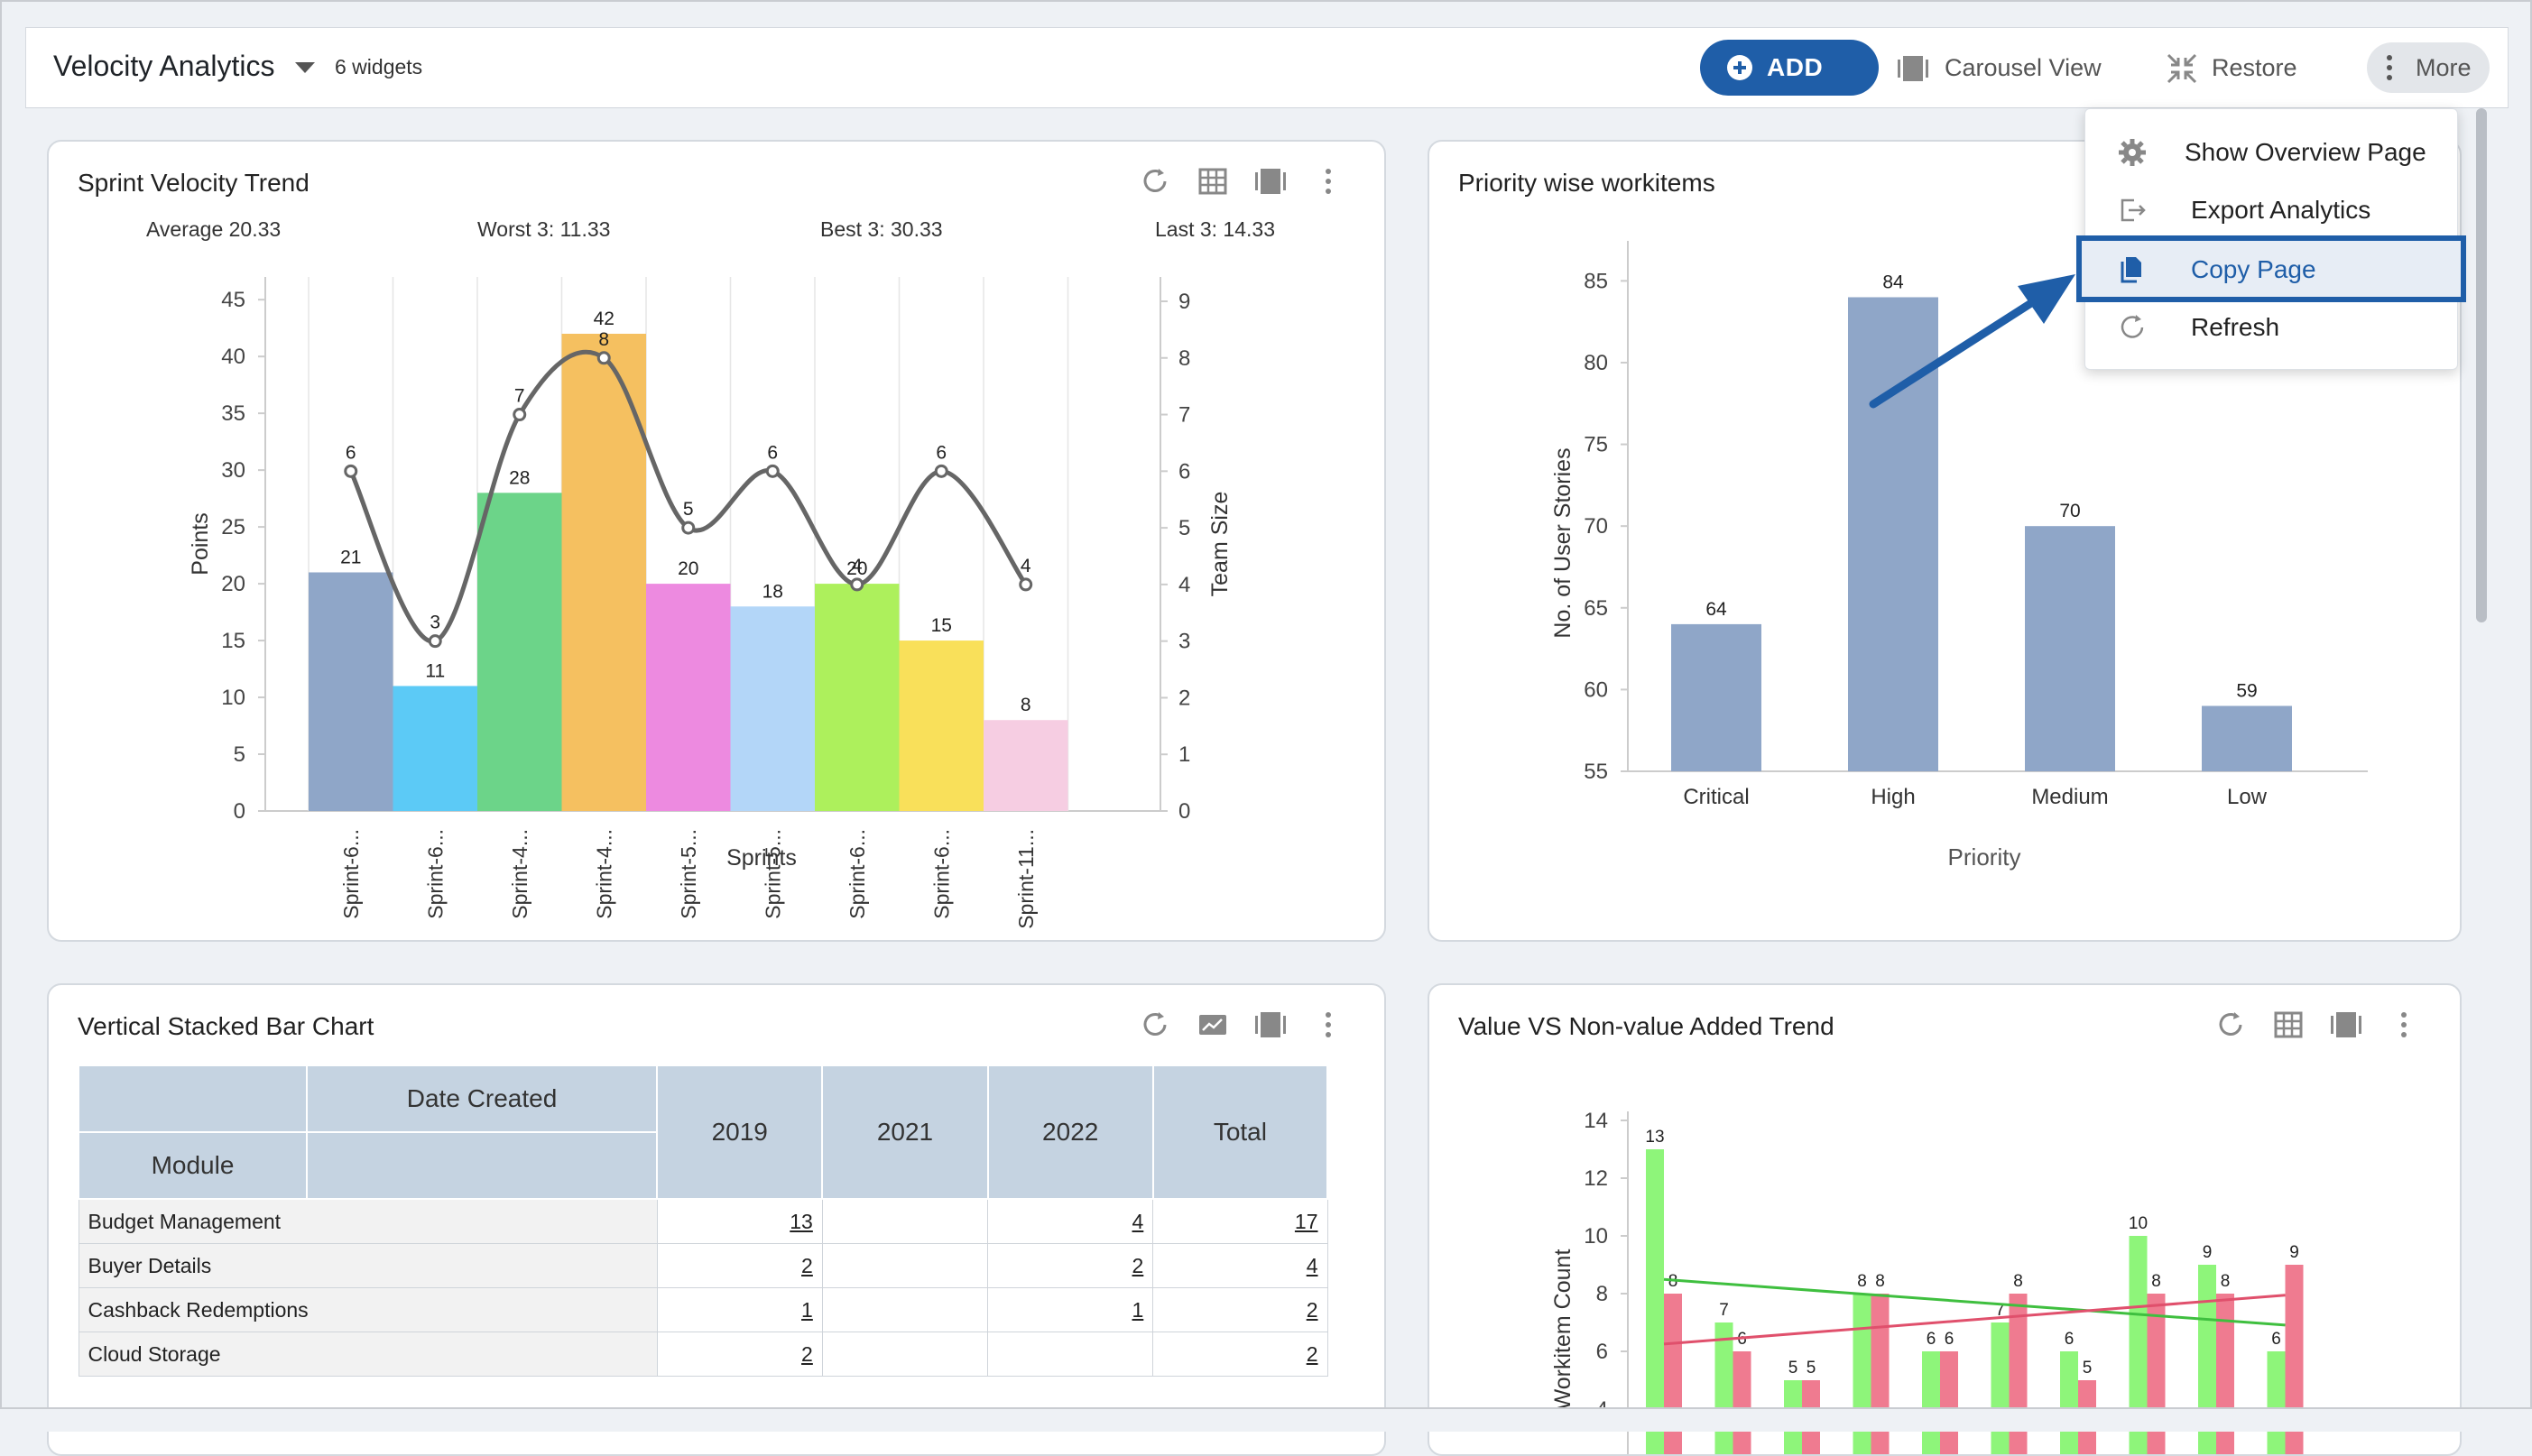 The image size is (2532, 1456). I want to click on y-tick-label: 6, so click(1602, 1352).